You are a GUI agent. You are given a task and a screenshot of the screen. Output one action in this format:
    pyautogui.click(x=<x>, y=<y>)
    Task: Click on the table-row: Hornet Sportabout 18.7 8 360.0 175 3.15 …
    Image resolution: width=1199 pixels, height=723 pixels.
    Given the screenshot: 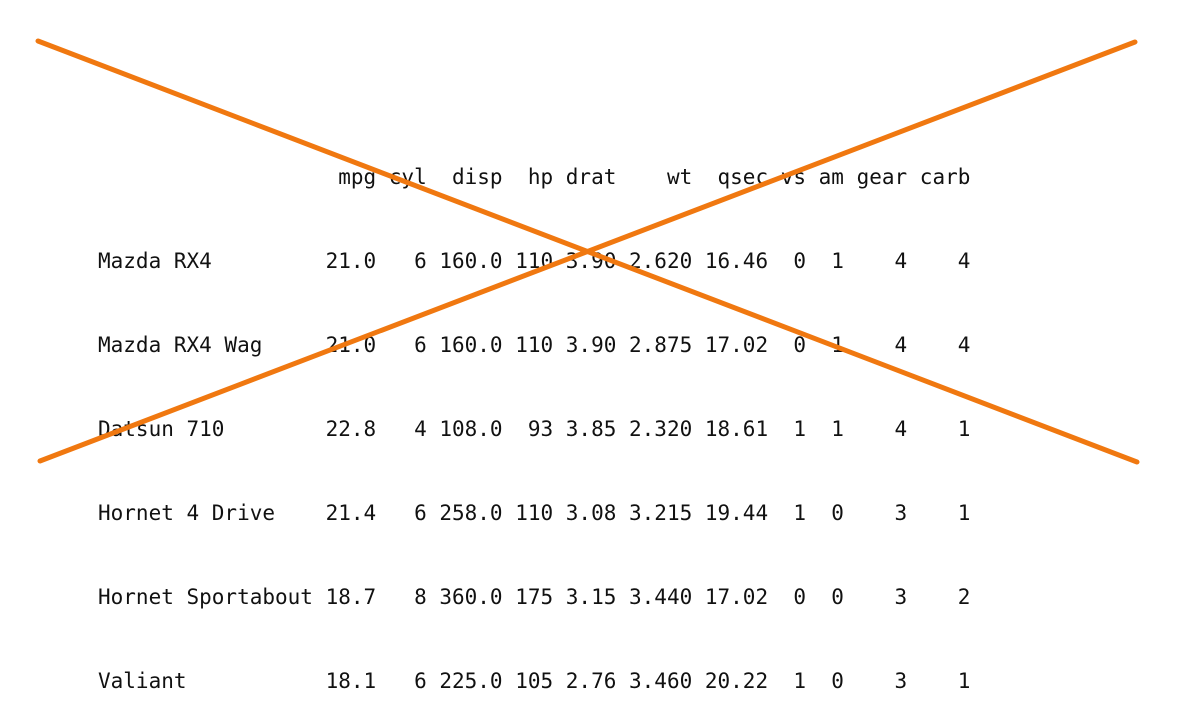 What is the action you would take?
    pyautogui.click(x=534, y=597)
    